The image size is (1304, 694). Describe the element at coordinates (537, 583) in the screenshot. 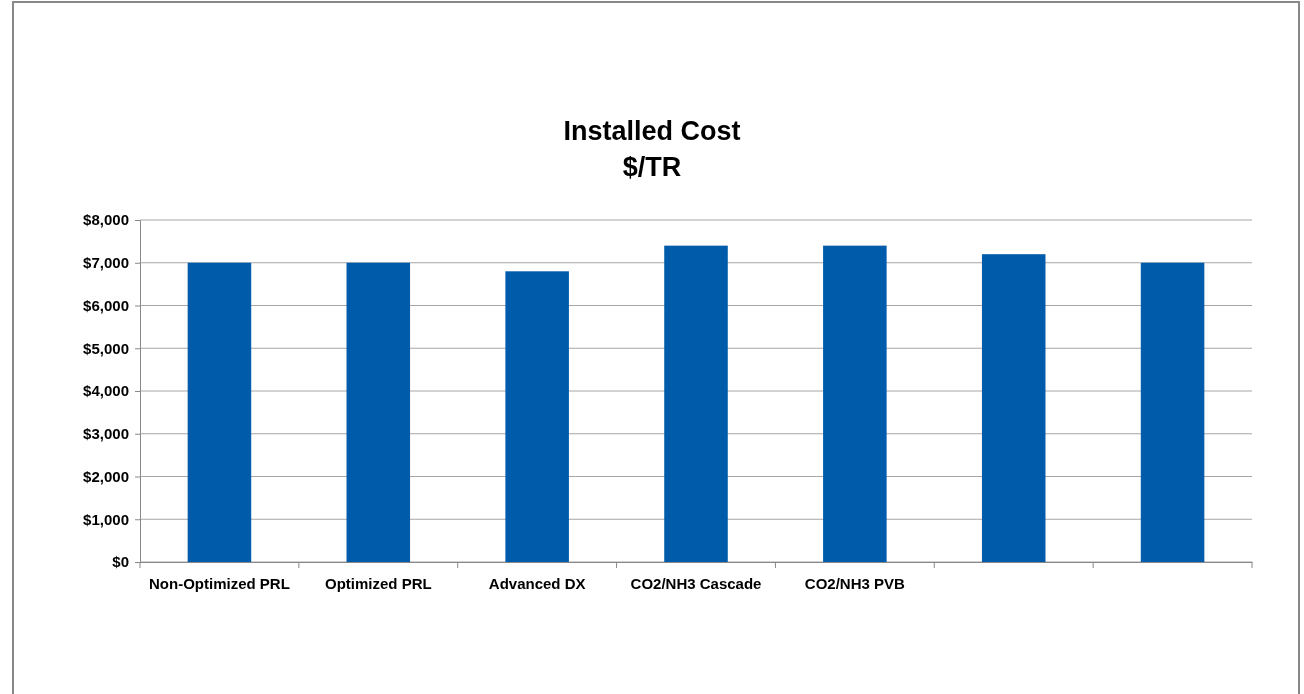

I see `x-tick-label: Advanced DX` at that location.